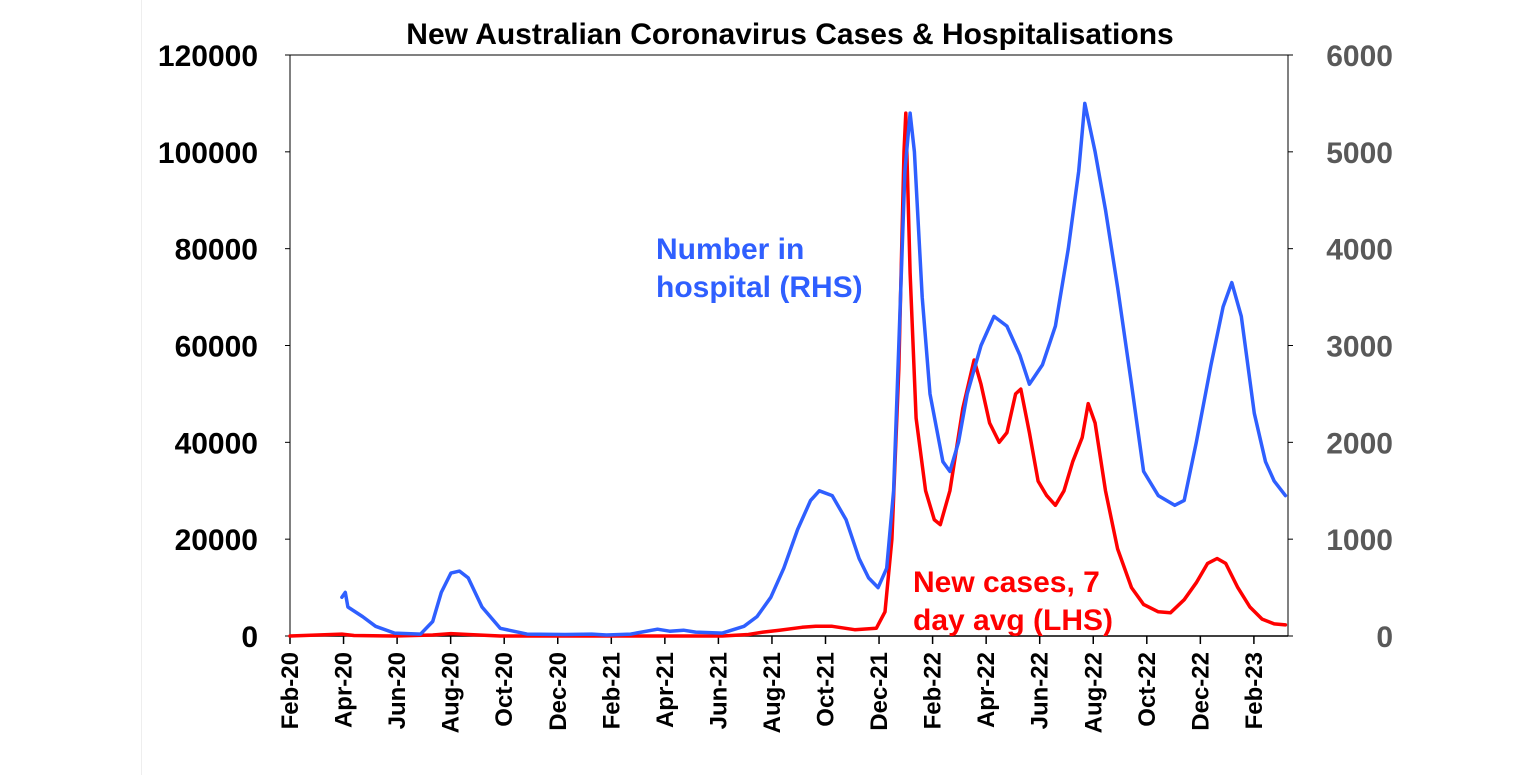  I want to click on x-tick-label: Jun-20, so click(397, 690).